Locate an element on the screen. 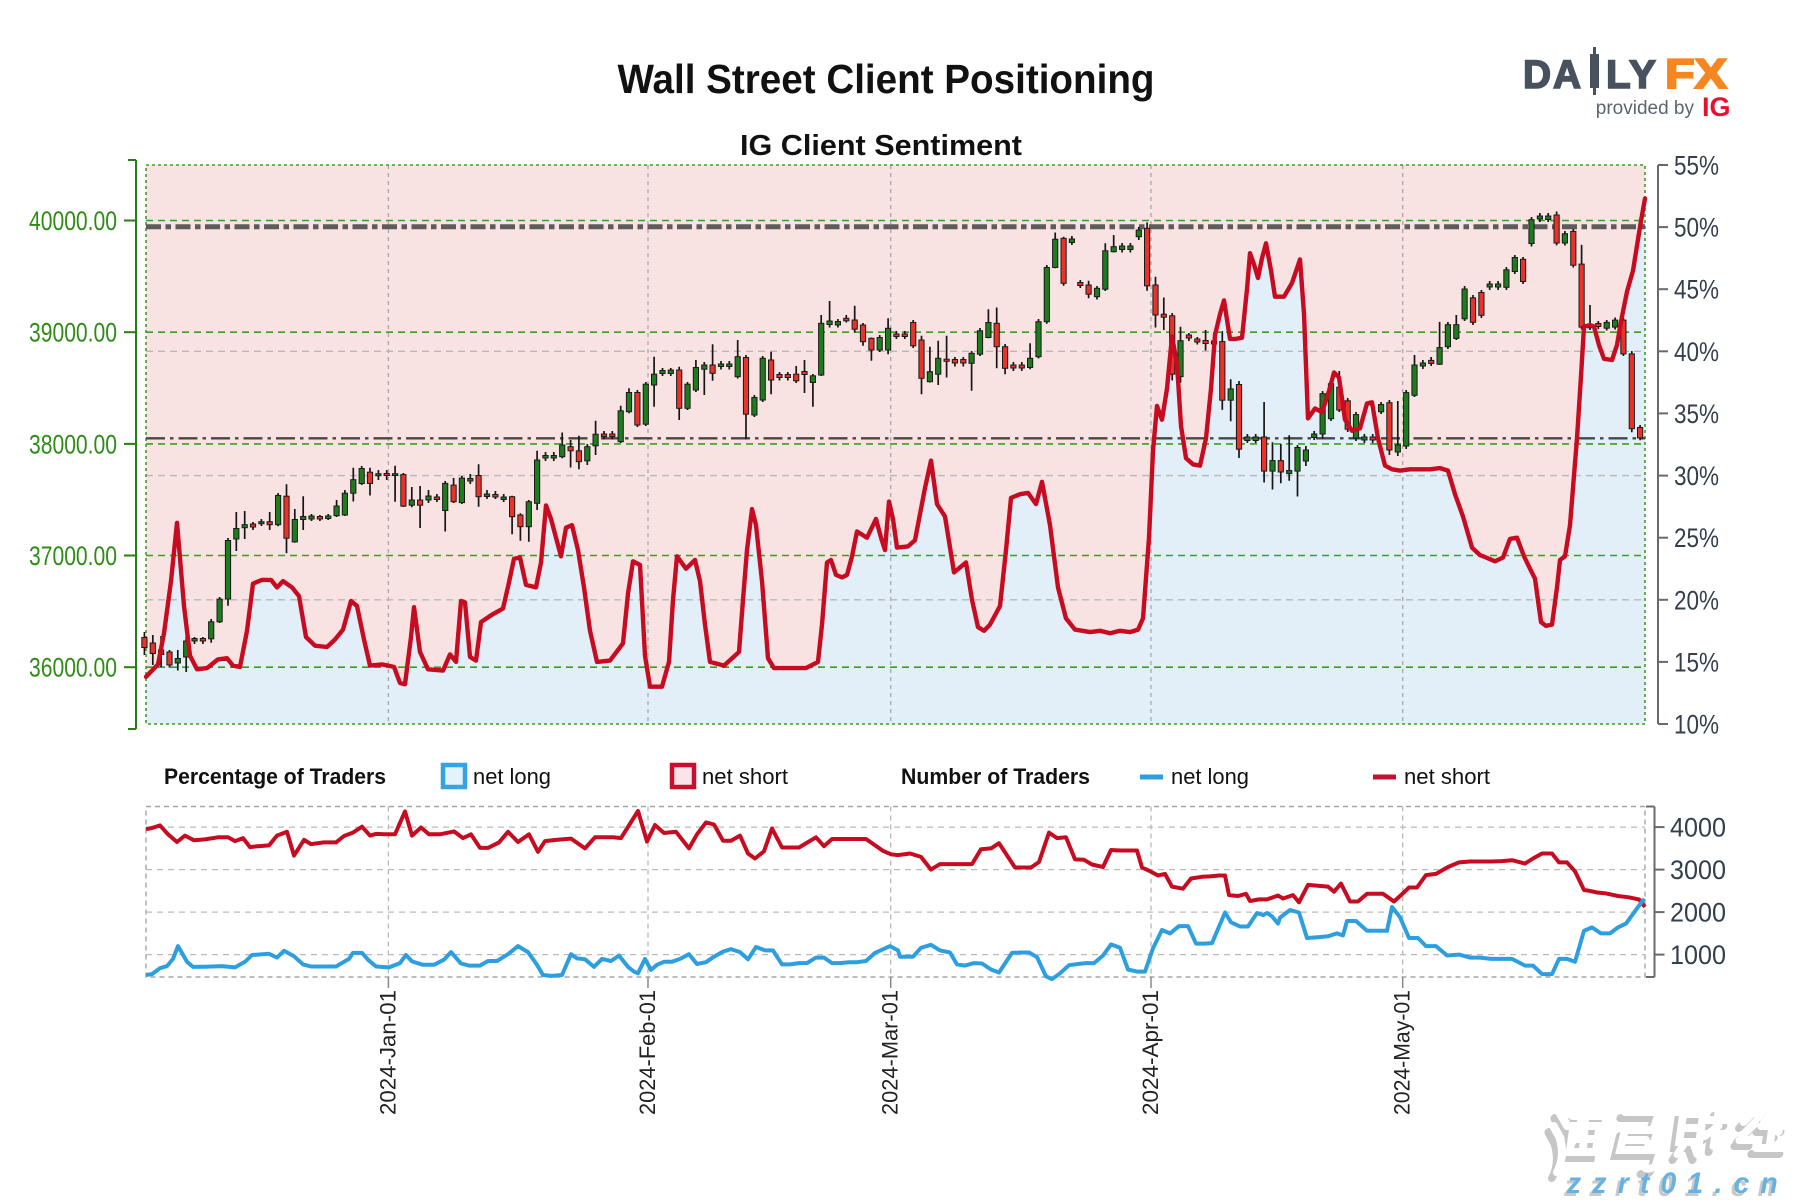 The image size is (1800, 1200). svg-text: 2000 is located at coordinates (1698, 913).